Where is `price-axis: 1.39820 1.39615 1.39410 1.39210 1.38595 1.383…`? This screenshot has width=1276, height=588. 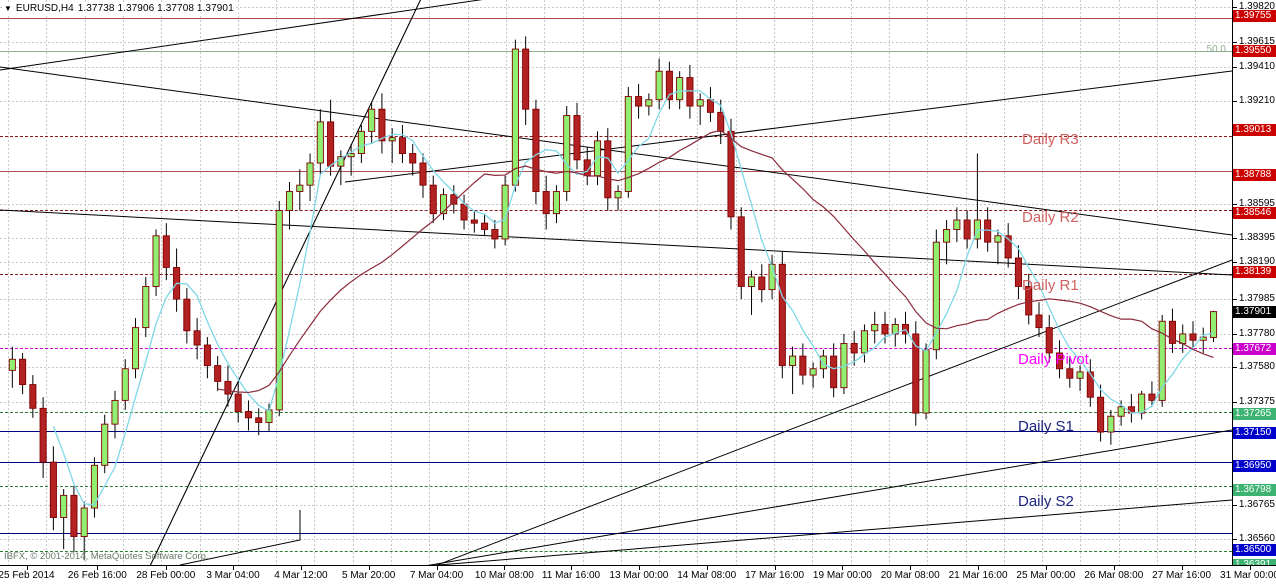 price-axis: 1.39820 1.39615 1.39410 1.39210 1.38595 1.383… is located at coordinates (1254, 289).